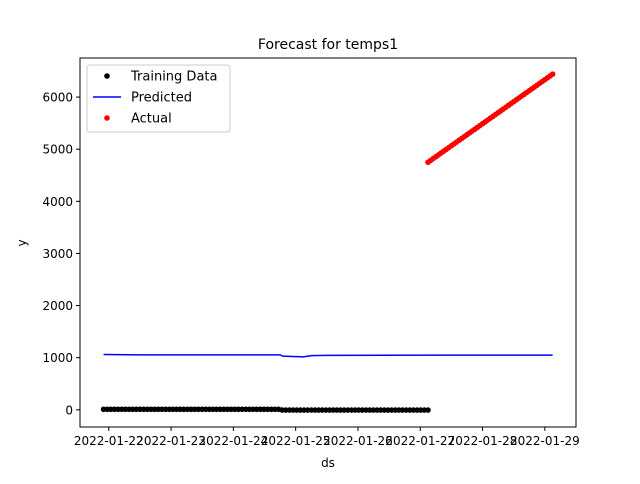 Image resolution: width=640 pixels, height=484 pixels. What do you see at coordinates (328, 45) in the screenshot?
I see `chart-title: Forecast for temps1` at bounding box center [328, 45].